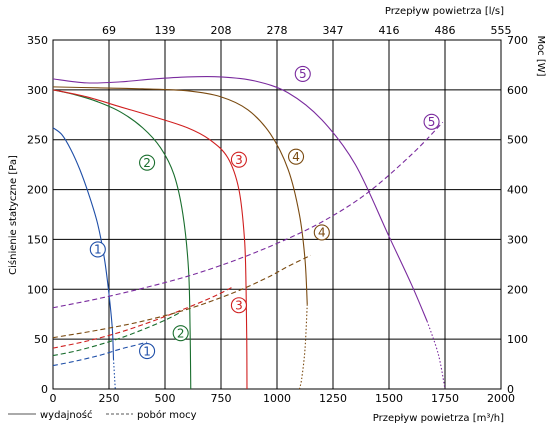  Describe the element at coordinates (37, 90) in the screenshot. I see `y-left-tick-label: 300` at that location.